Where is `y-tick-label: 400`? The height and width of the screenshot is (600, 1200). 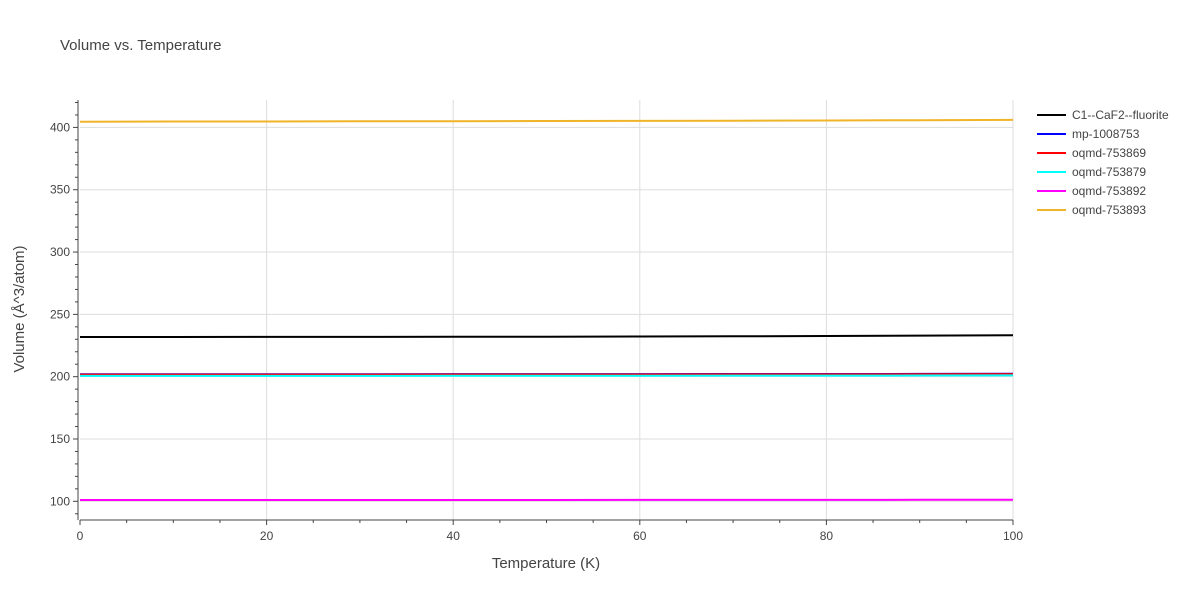 y-tick-label: 400 is located at coordinates (60, 127).